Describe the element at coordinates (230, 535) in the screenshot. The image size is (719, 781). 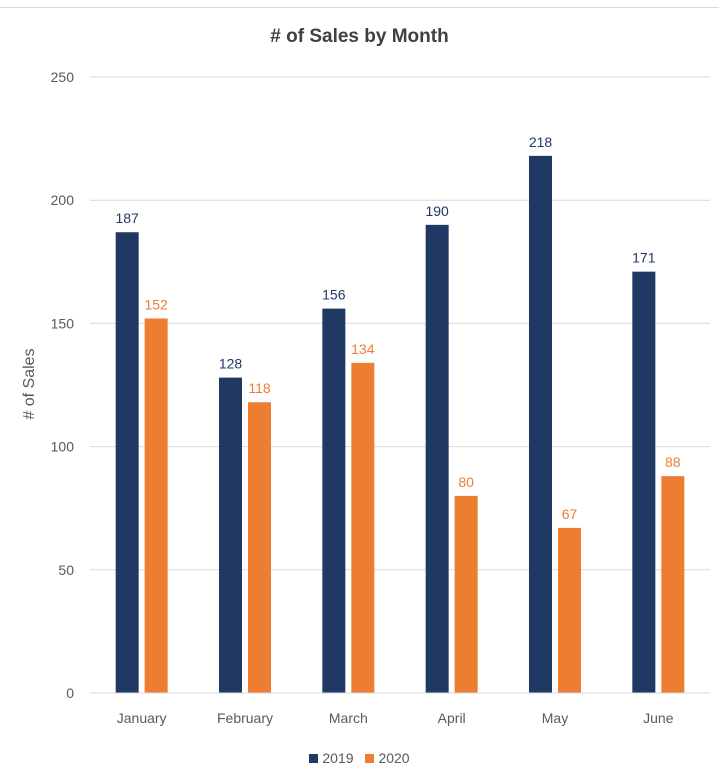
I see `bar-2019-february` at that location.